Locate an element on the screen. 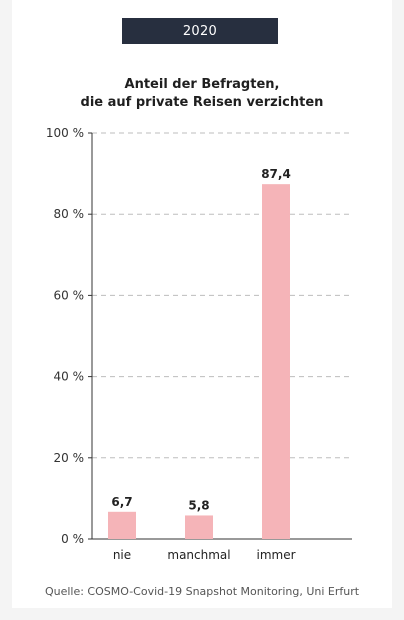 The height and width of the screenshot is (620, 404). y-tick-label: 20 % is located at coordinates (69, 458).